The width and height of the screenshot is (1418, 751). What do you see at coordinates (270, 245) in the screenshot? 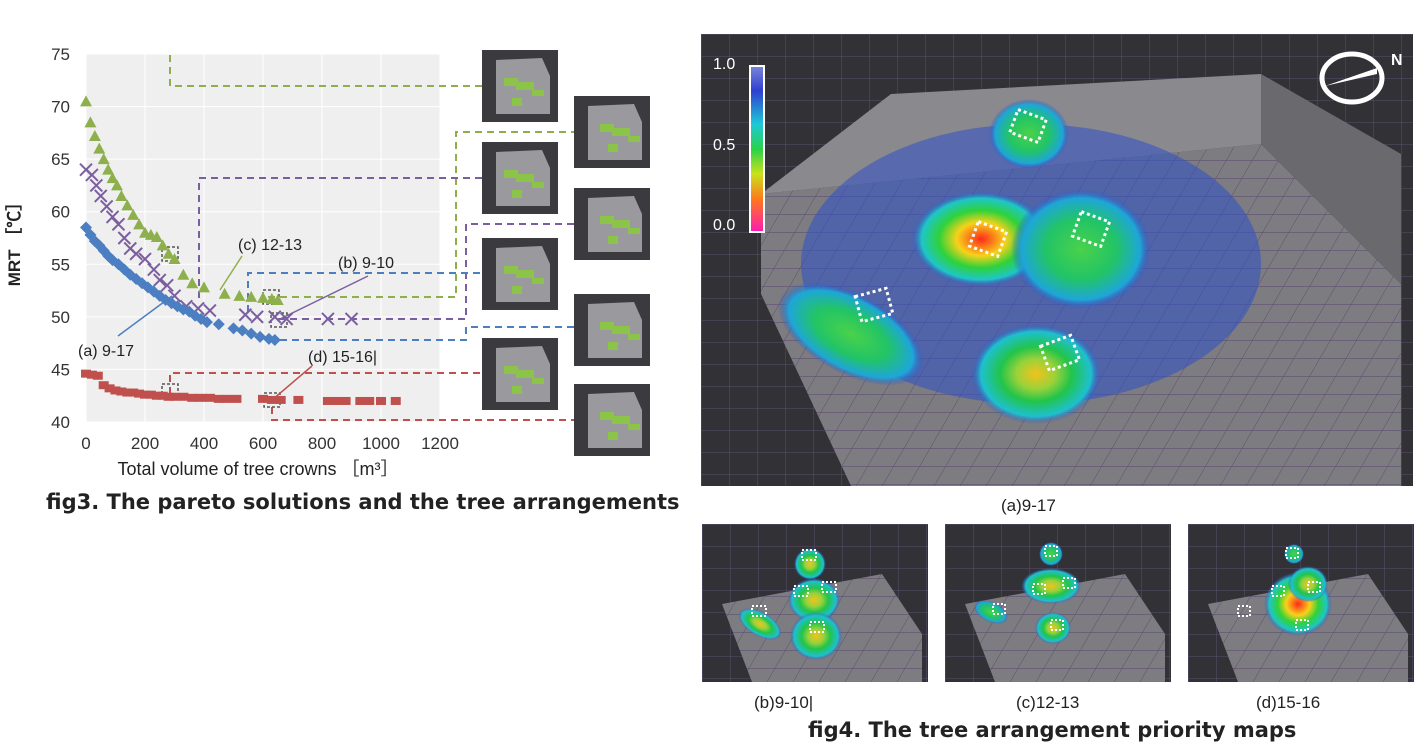
I see `annotation-label: (c) 12-13` at bounding box center [270, 245].